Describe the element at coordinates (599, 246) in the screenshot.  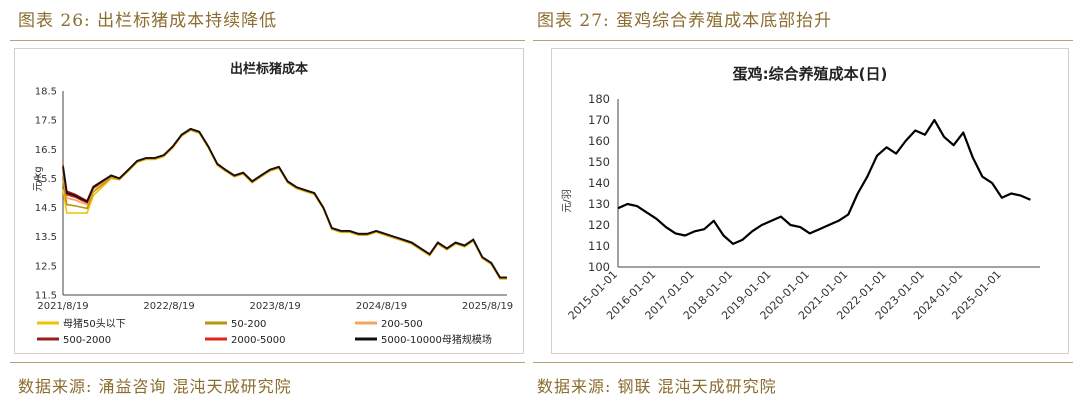
I see `egg-y-tick-label: 110` at that location.